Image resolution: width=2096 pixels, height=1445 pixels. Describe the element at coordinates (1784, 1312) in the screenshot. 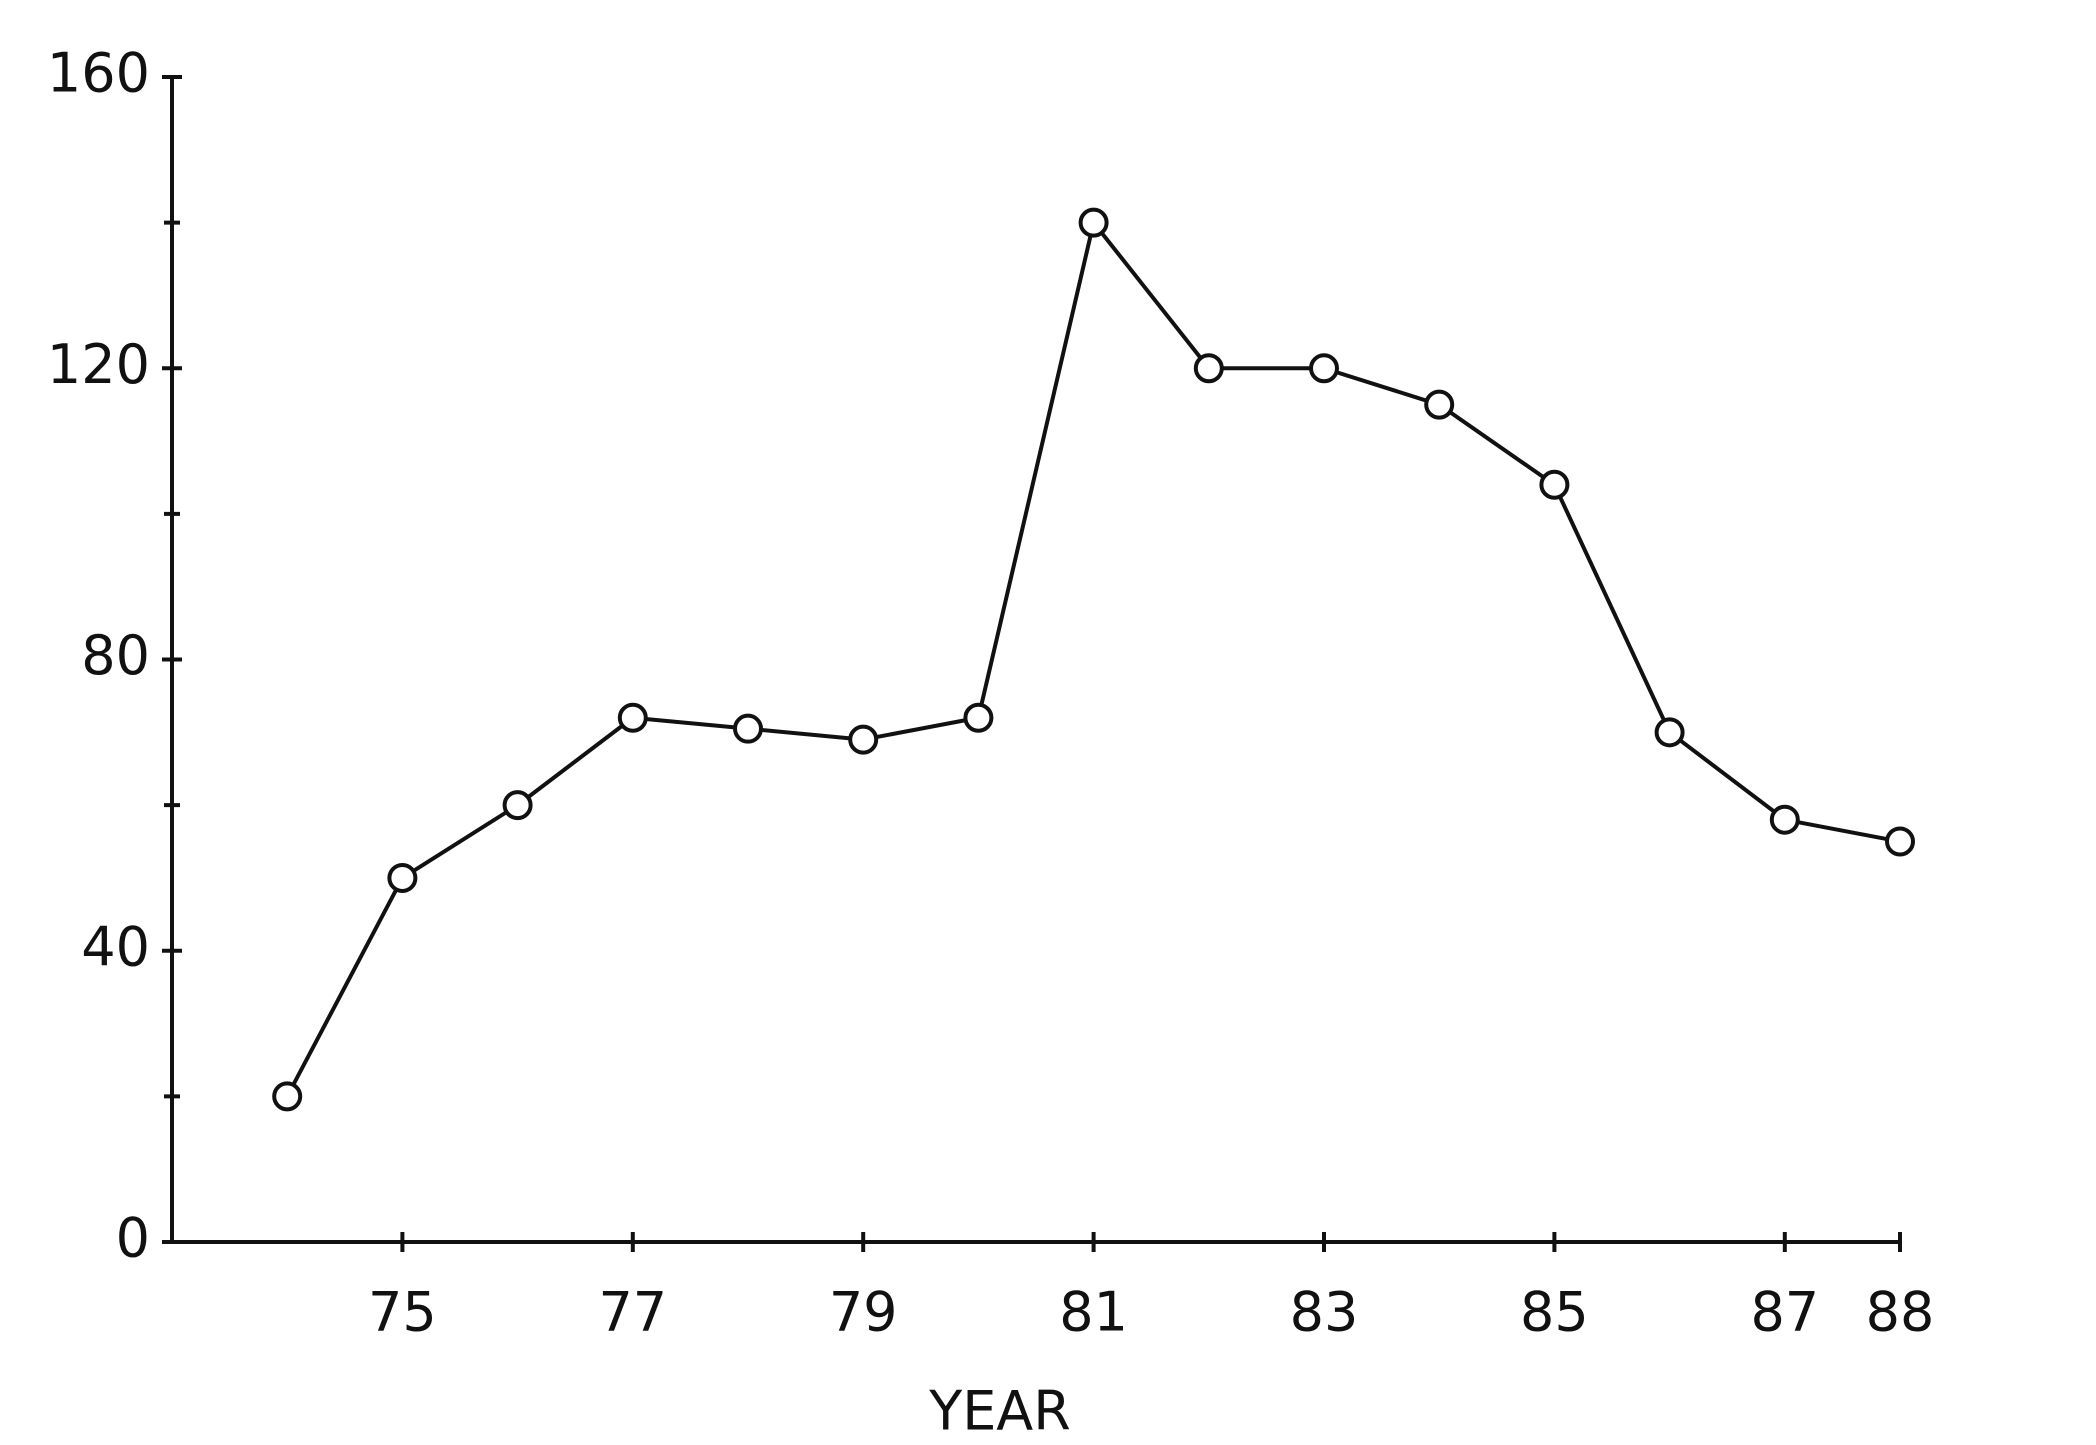

I see `x-tick-label: 87` at that location.